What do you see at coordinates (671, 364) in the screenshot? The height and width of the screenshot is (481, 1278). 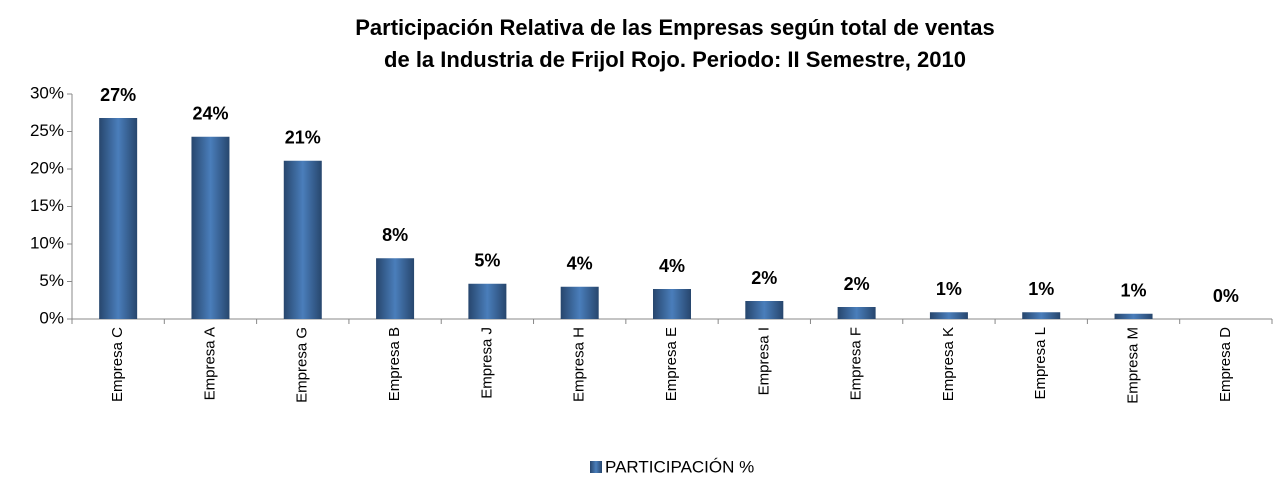 I see `x-tick-label: Empresa E` at bounding box center [671, 364].